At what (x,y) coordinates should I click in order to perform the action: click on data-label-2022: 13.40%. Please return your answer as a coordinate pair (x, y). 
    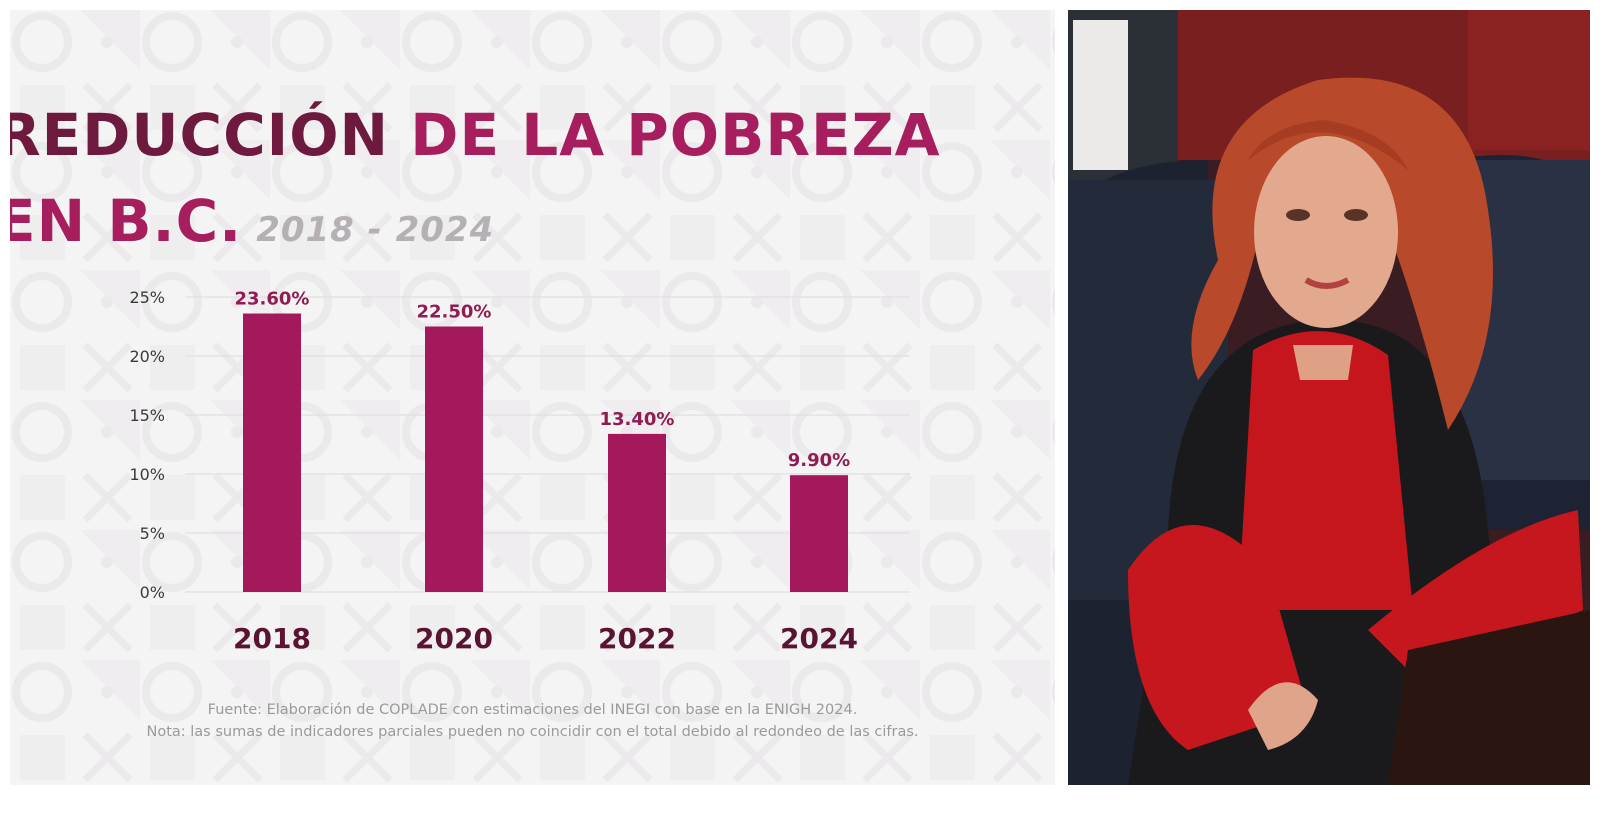
    Looking at the image, I should click on (637, 419).